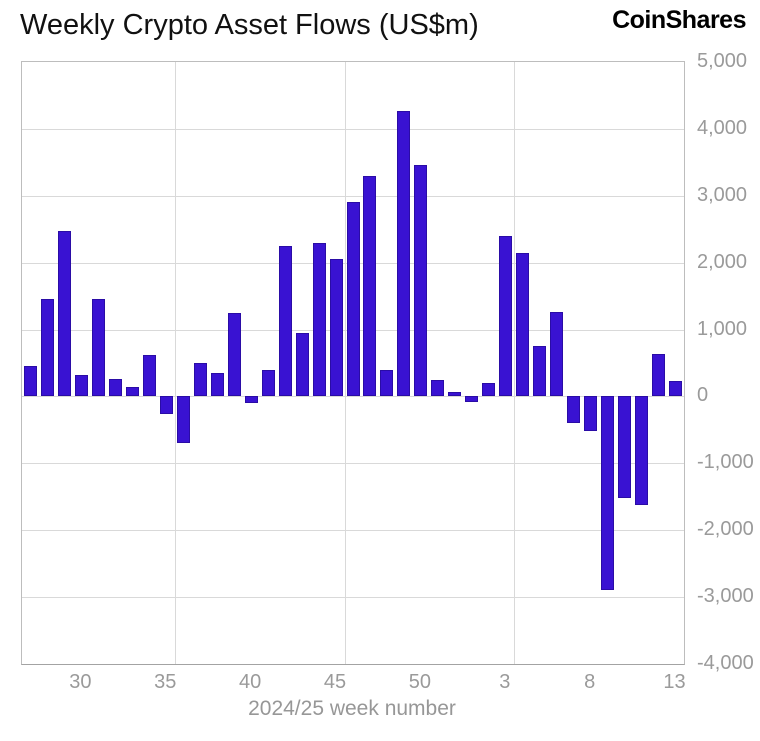 The width and height of the screenshot is (760, 741). I want to click on y-tick-label: 5,000, so click(722, 61).